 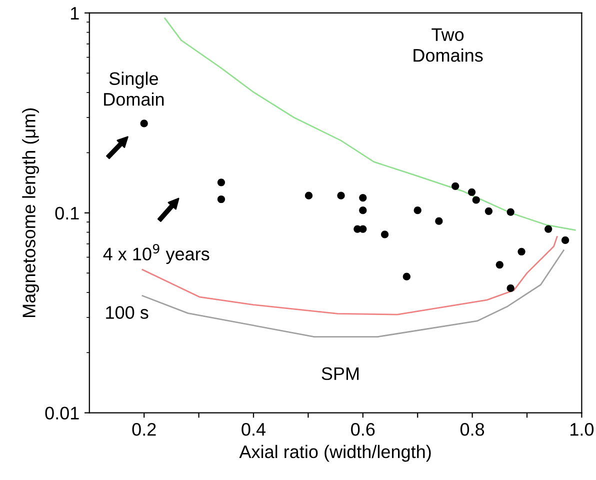 I want to click on x-tick-label: 0.4, so click(x=254, y=429).